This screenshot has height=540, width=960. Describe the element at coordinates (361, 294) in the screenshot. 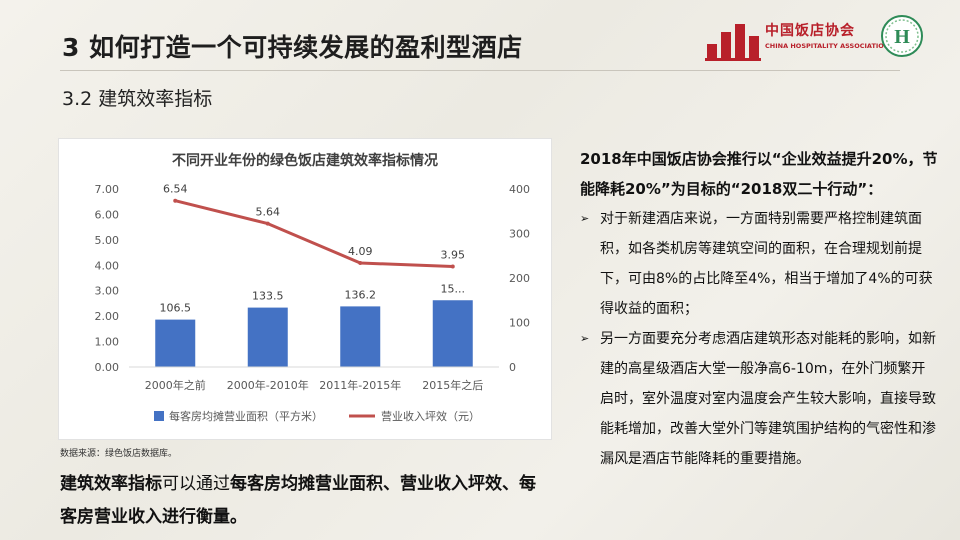

I see `bar-value-label: 136.2` at that location.